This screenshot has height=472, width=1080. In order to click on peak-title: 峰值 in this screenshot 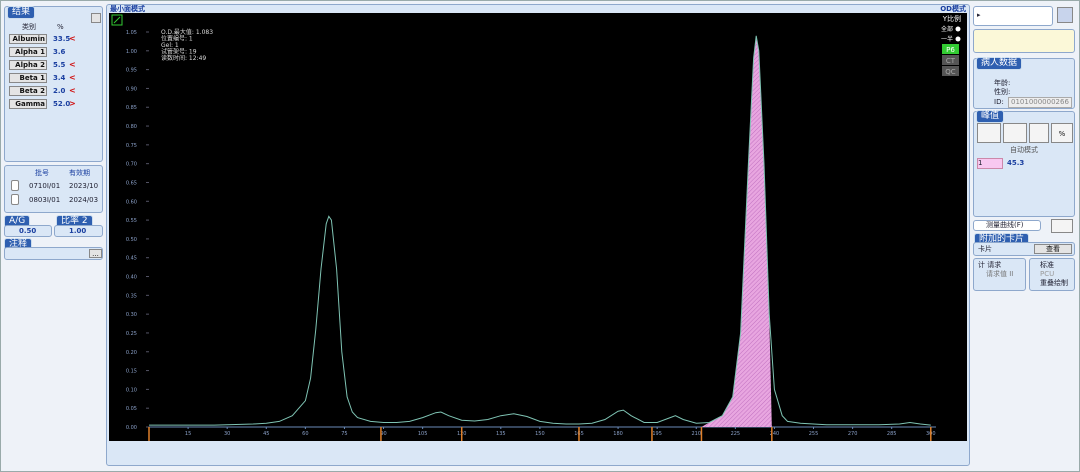, I will do `click(990, 116)`.